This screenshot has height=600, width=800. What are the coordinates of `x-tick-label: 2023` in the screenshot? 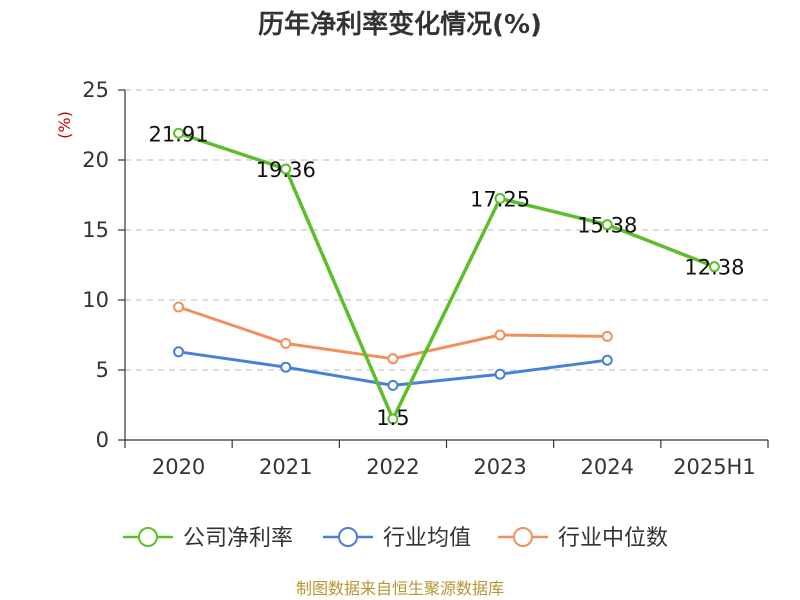 It's located at (499, 467).